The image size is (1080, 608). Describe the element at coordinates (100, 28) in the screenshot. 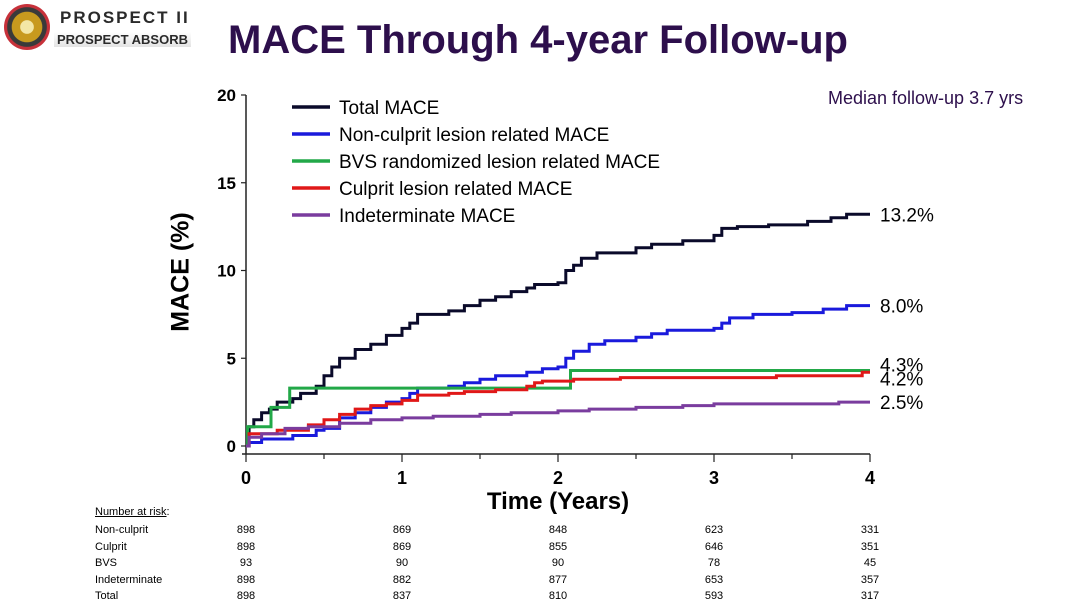

I see `prospect-logo: PROSPECT II PROSPECT ABSORB` at that location.